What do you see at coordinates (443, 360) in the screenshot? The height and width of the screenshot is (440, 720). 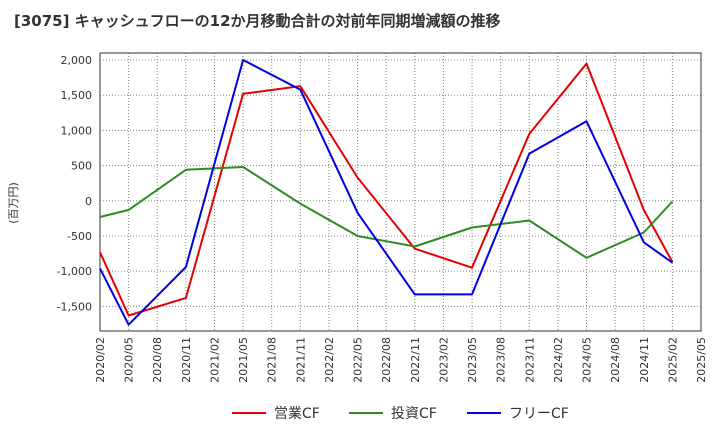 I see `x-tick-label: 2023/02` at bounding box center [443, 360].